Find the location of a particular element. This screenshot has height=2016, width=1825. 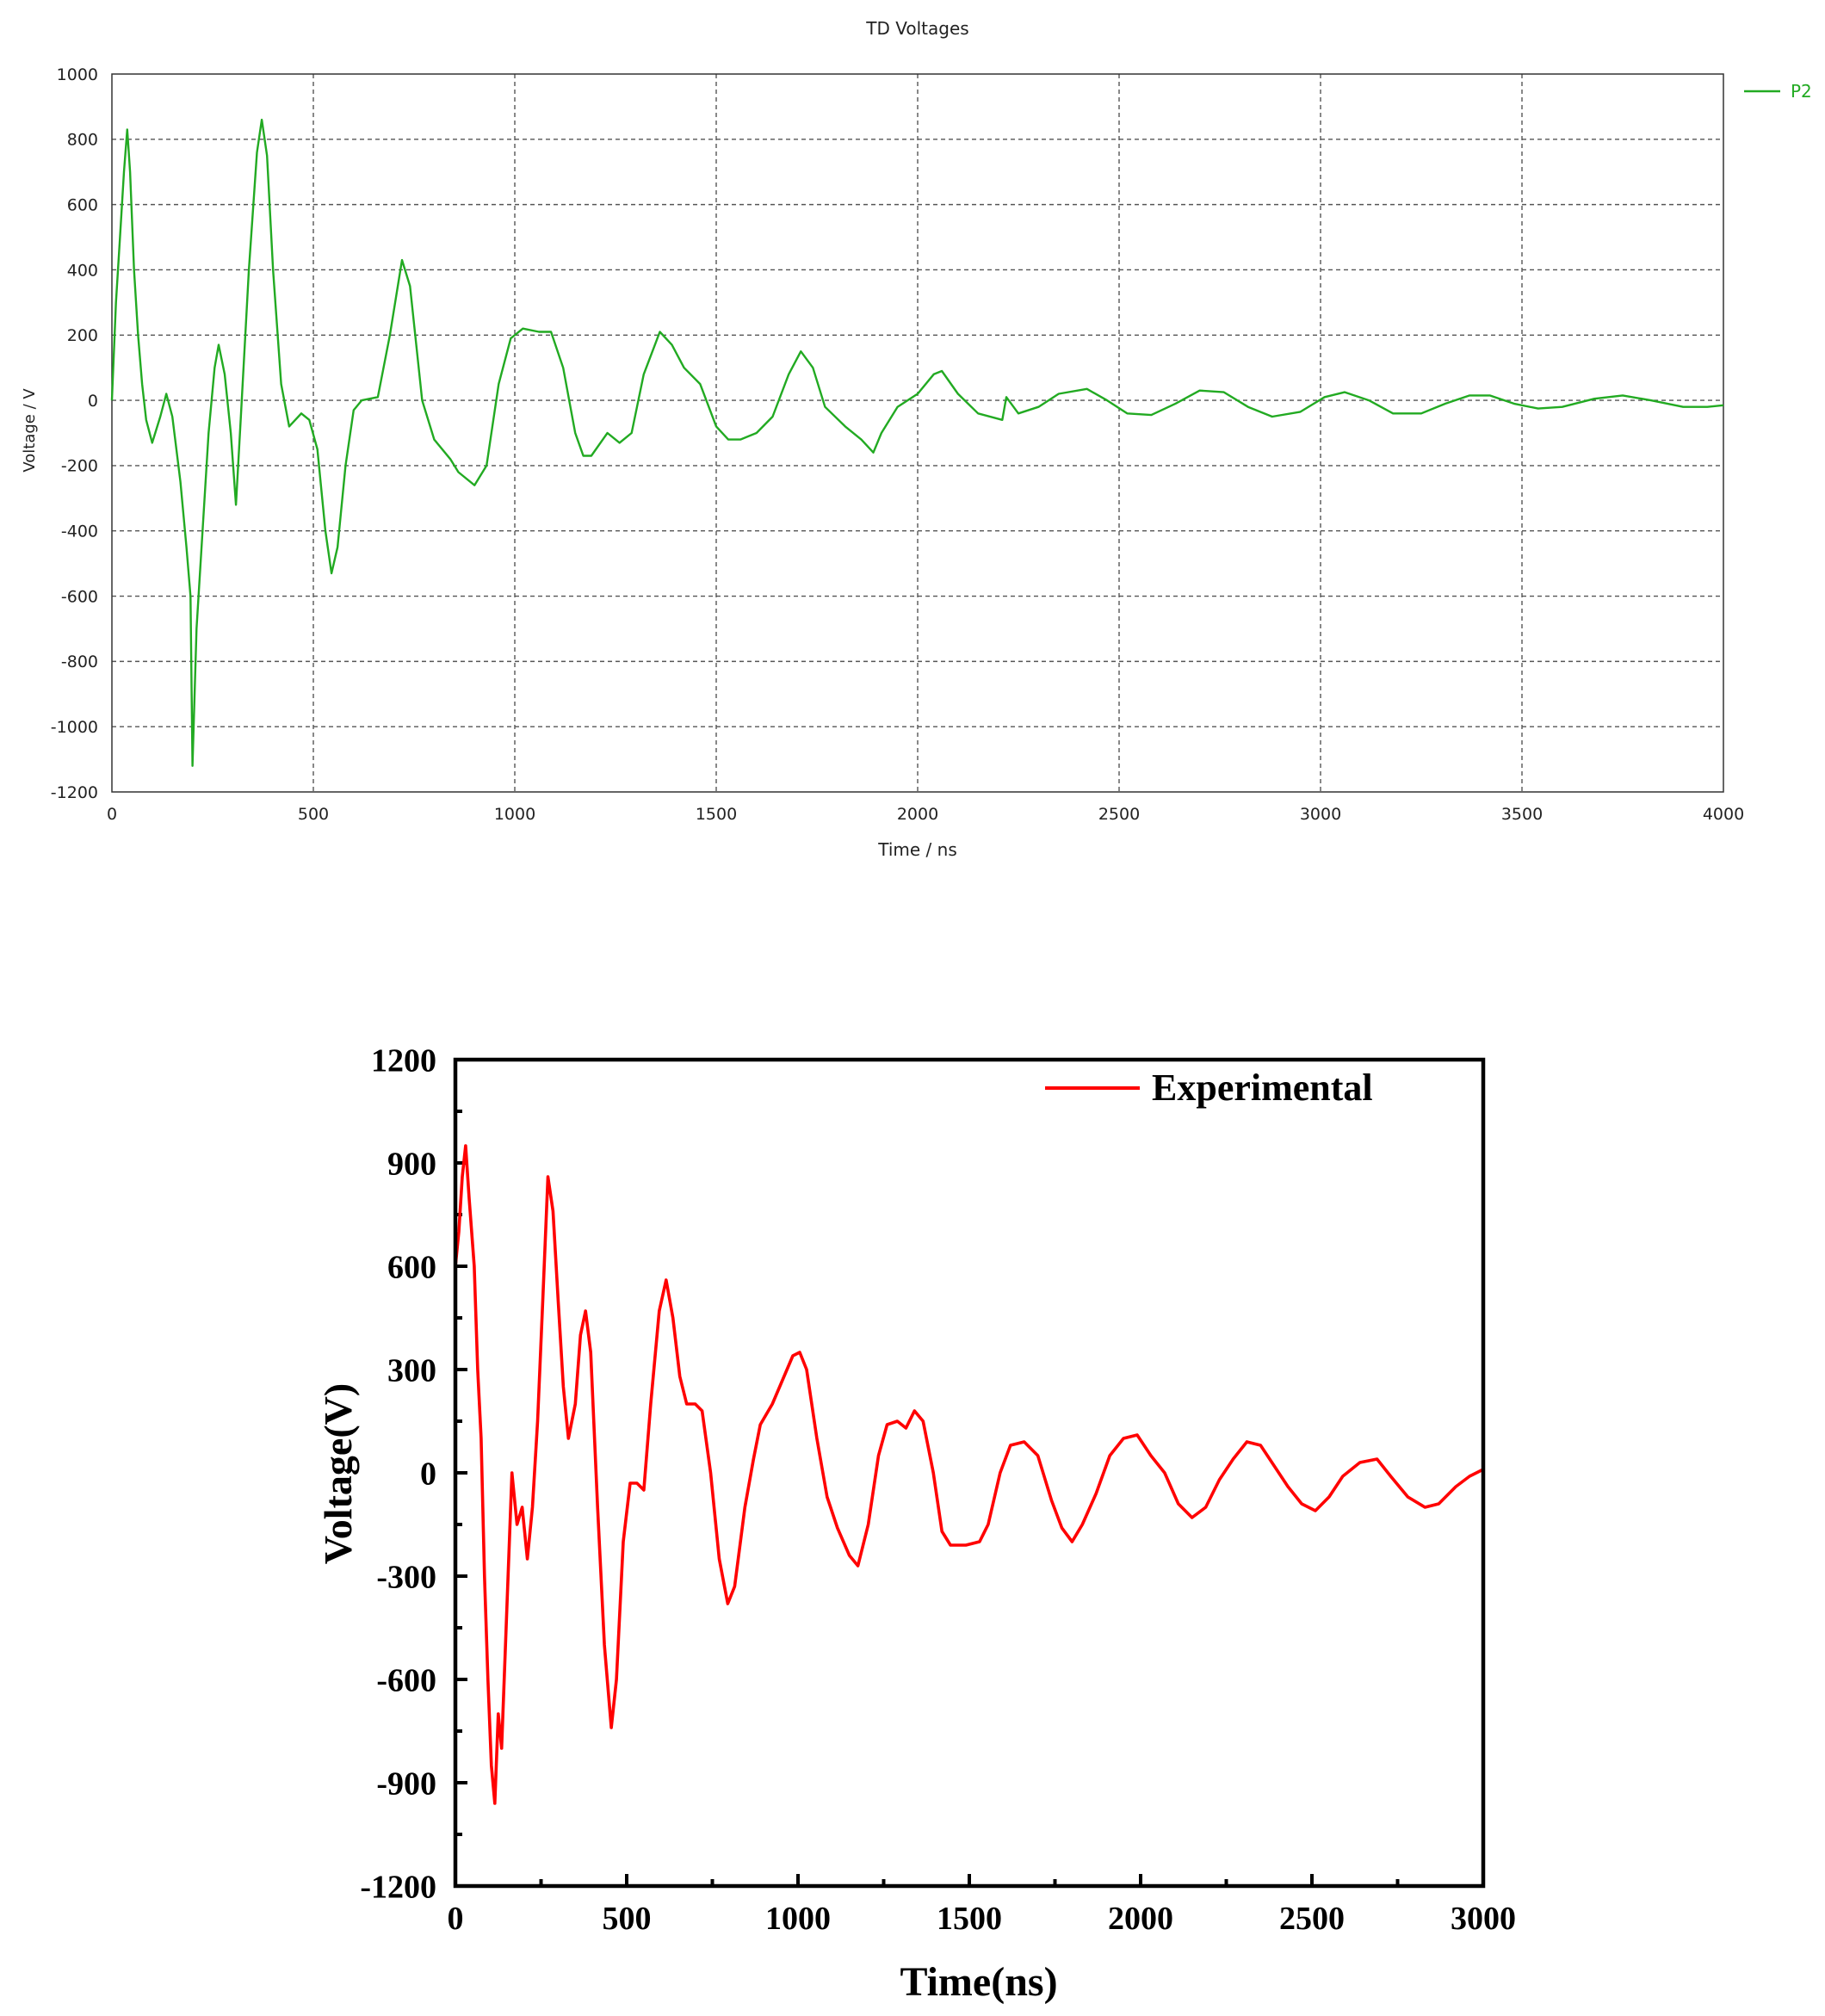

chart2-ytick-label-4: 0 is located at coordinates (428, 1474).